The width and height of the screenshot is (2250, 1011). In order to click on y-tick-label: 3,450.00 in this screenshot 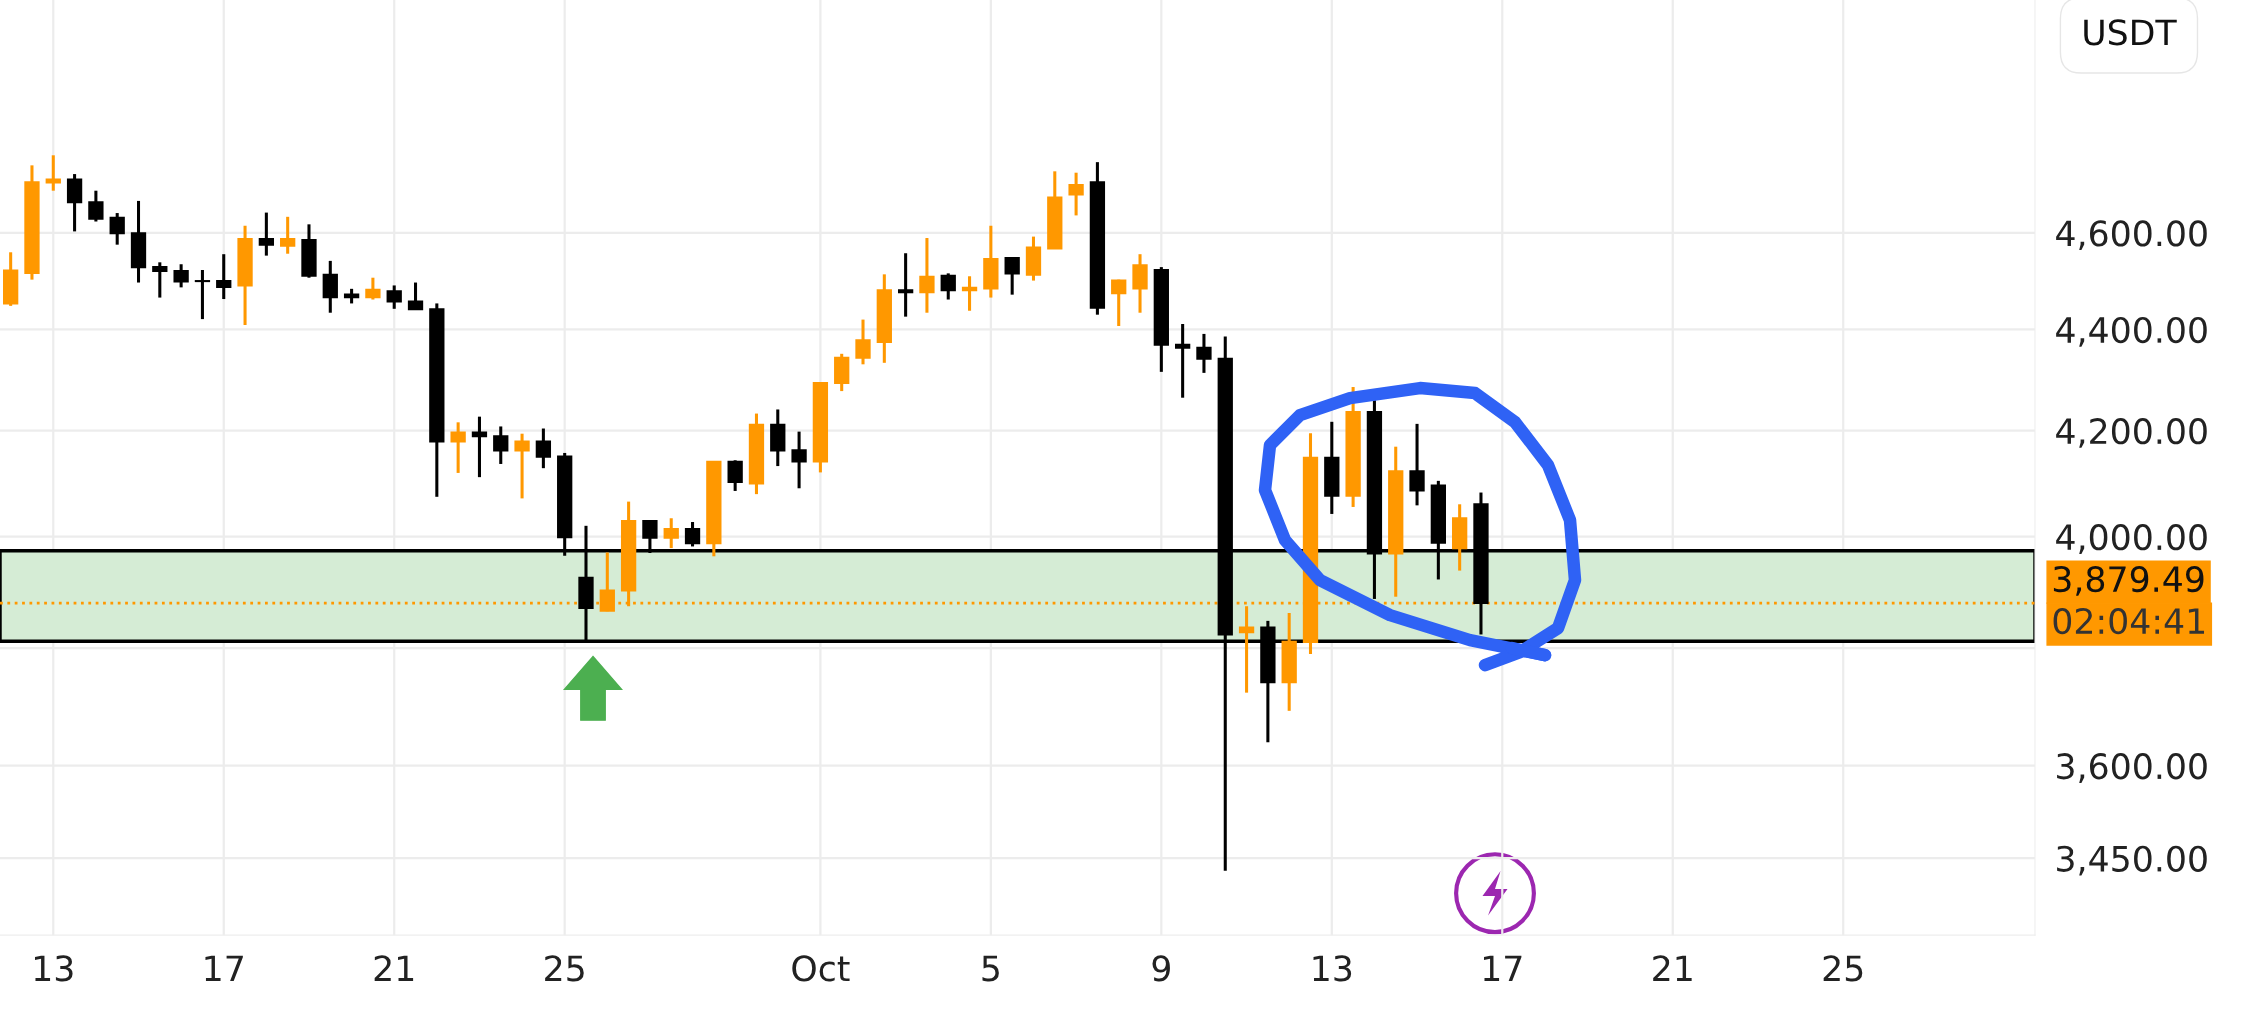, I will do `click(2132, 860)`.